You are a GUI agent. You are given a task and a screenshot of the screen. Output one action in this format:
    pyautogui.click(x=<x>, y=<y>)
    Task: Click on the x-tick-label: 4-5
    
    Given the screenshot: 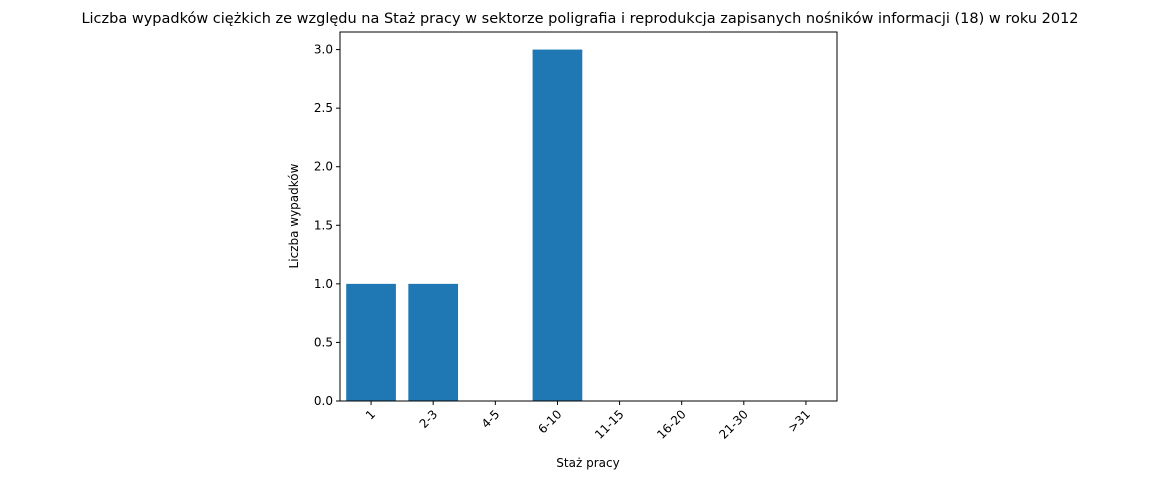 What is the action you would take?
    pyautogui.click(x=491, y=419)
    